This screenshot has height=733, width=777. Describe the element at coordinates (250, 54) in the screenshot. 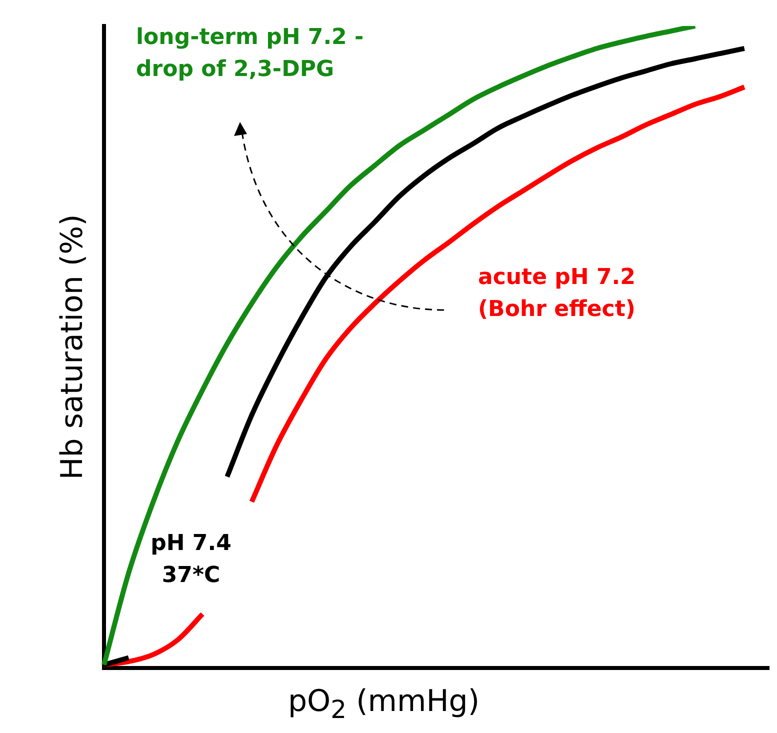

I see `text: long-term pH 7.2 - drop of 2,3-DPG` at that location.